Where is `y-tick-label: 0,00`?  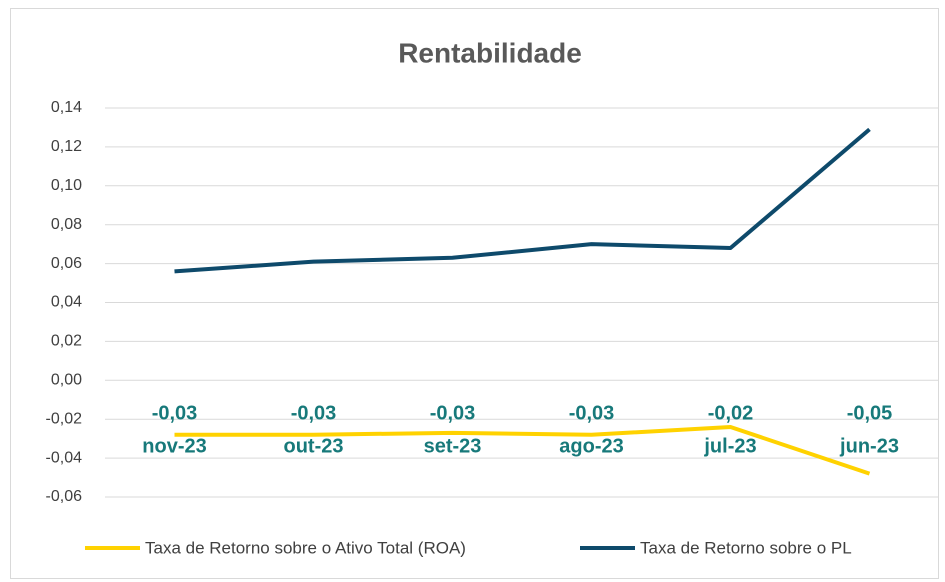 y-tick-label: 0,00 is located at coordinates (66, 380).